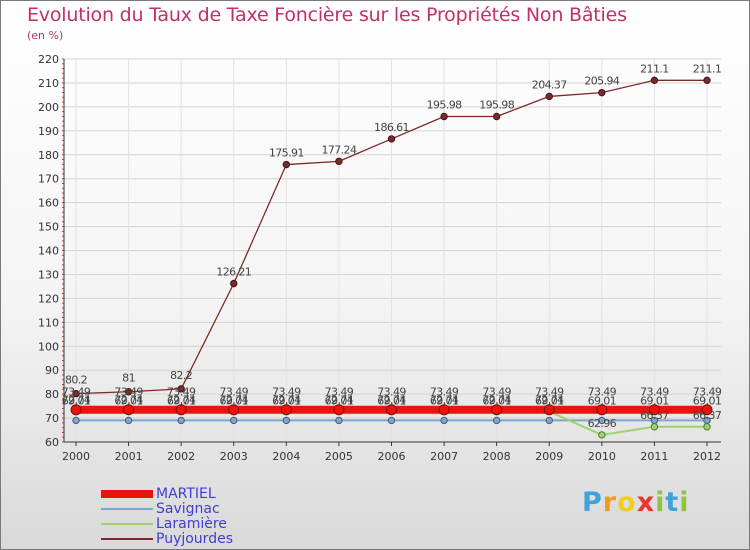 The width and height of the screenshot is (750, 550). What do you see at coordinates (48, 203) in the screenshot?
I see `y-tick-label: 160` at bounding box center [48, 203].